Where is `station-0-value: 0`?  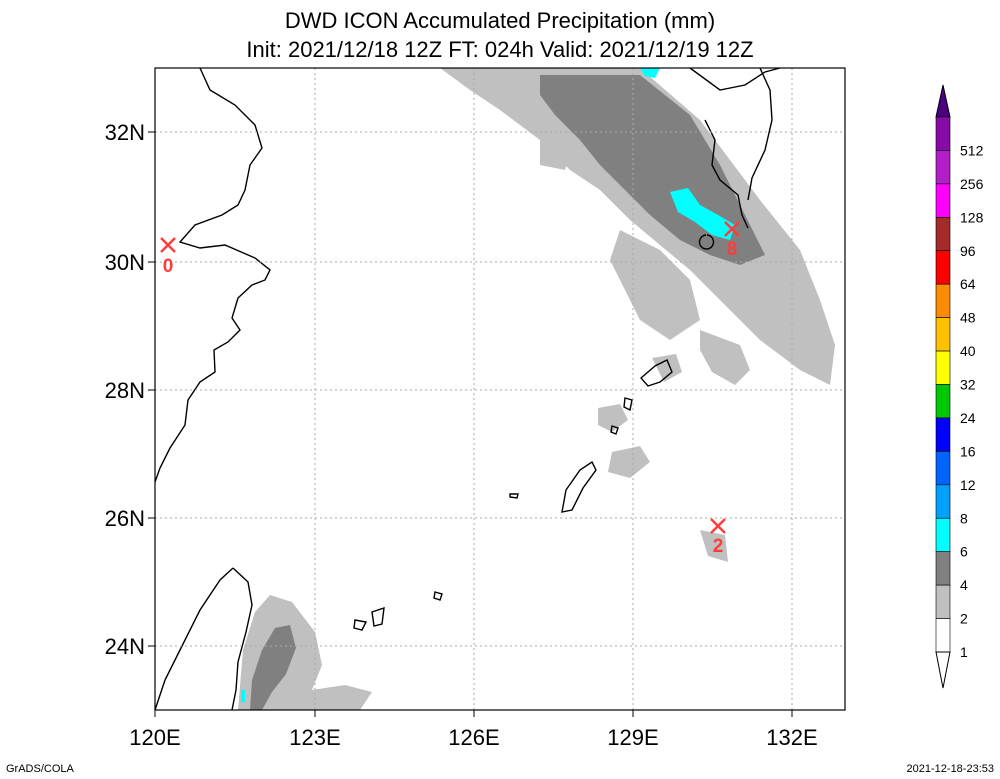 station-0-value: 0 is located at coordinates (168, 266).